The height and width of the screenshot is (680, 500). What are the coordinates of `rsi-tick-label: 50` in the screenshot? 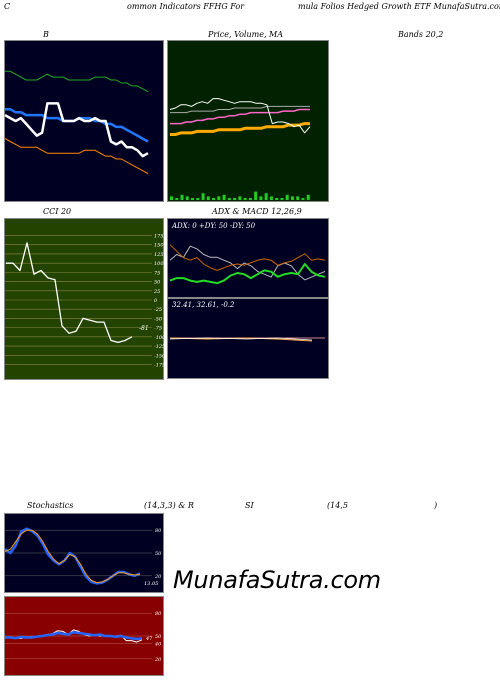 It's located at (158, 637).